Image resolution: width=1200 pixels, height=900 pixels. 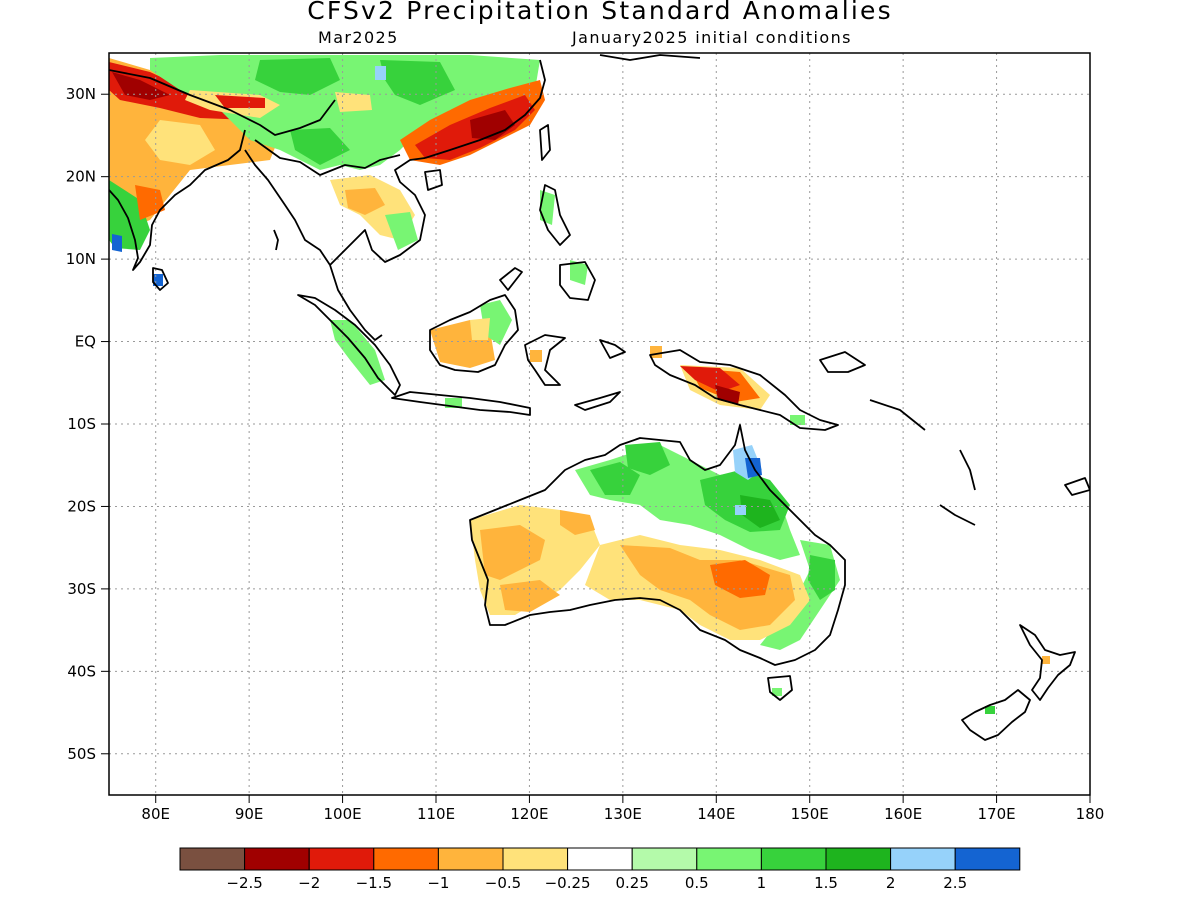 I want to click on coast-tasmania, so click(x=780, y=688).